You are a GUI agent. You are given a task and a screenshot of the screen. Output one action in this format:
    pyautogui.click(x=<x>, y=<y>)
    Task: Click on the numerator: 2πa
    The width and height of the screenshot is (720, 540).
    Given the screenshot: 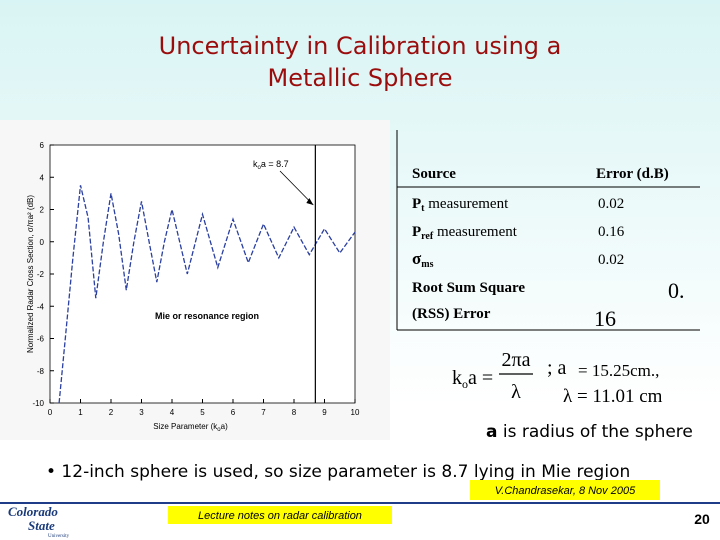 What is the action you would take?
    pyautogui.click(x=516, y=360)
    